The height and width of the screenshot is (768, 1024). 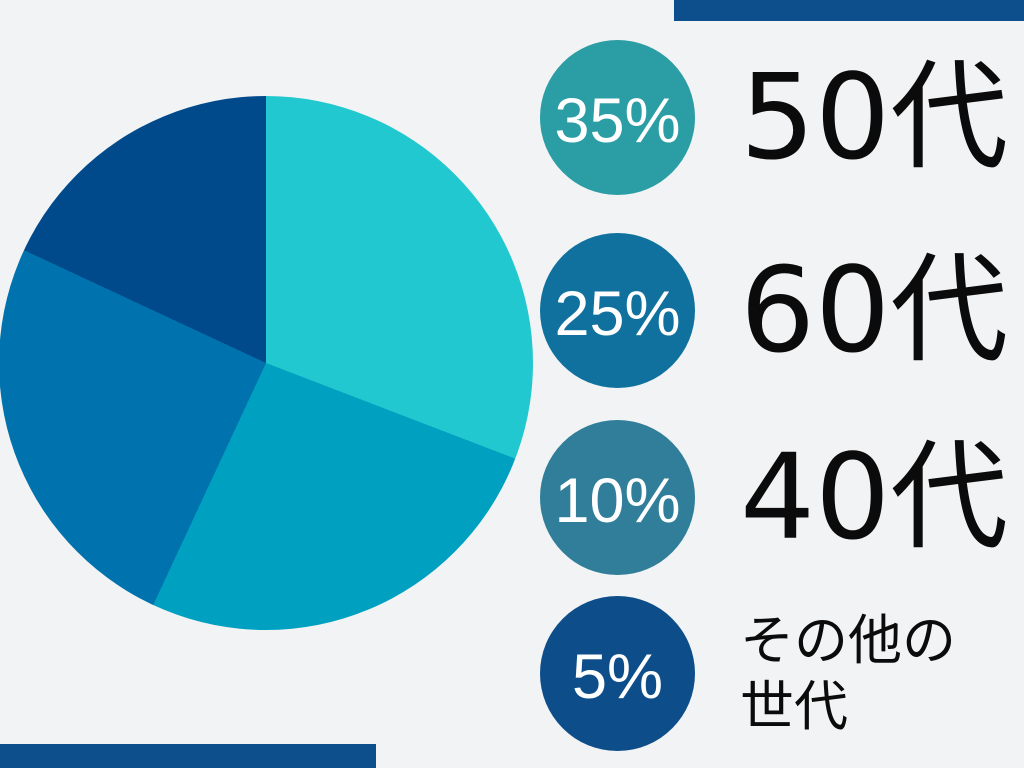 I want to click on legend-badge: 35%, so click(x=617, y=117).